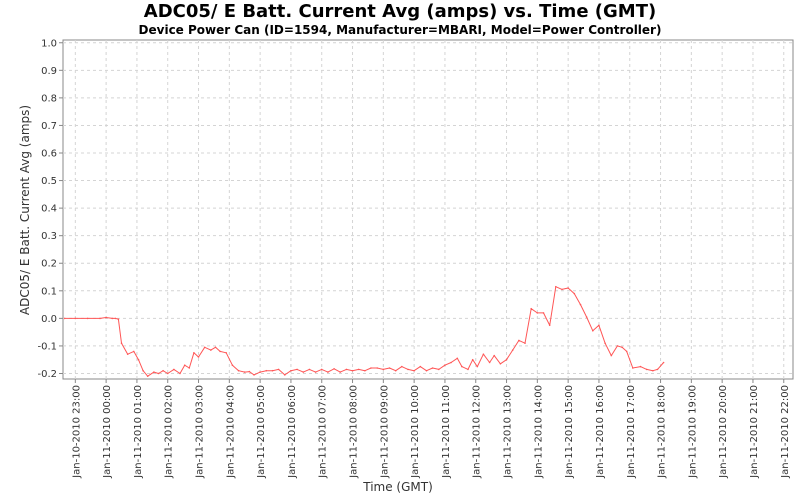  Describe the element at coordinates (76, 432) in the screenshot. I see `x-tick-label: Jan-10-2010 23:00` at that location.